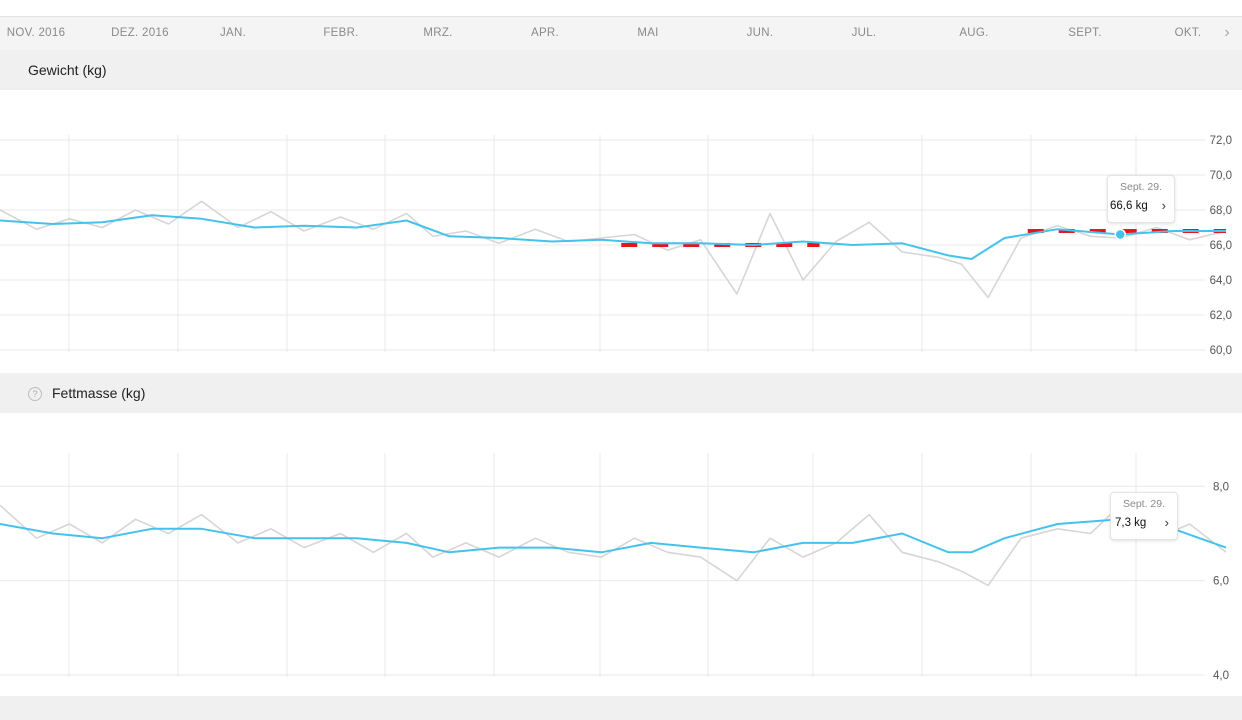  I want to click on month-label: NOV. 2016, so click(36, 33).